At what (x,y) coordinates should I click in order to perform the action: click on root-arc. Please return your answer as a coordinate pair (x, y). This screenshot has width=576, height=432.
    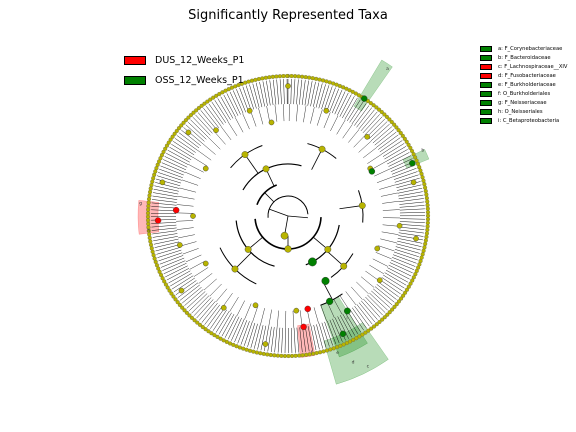
    Looking at the image, I should click on (288, 206).